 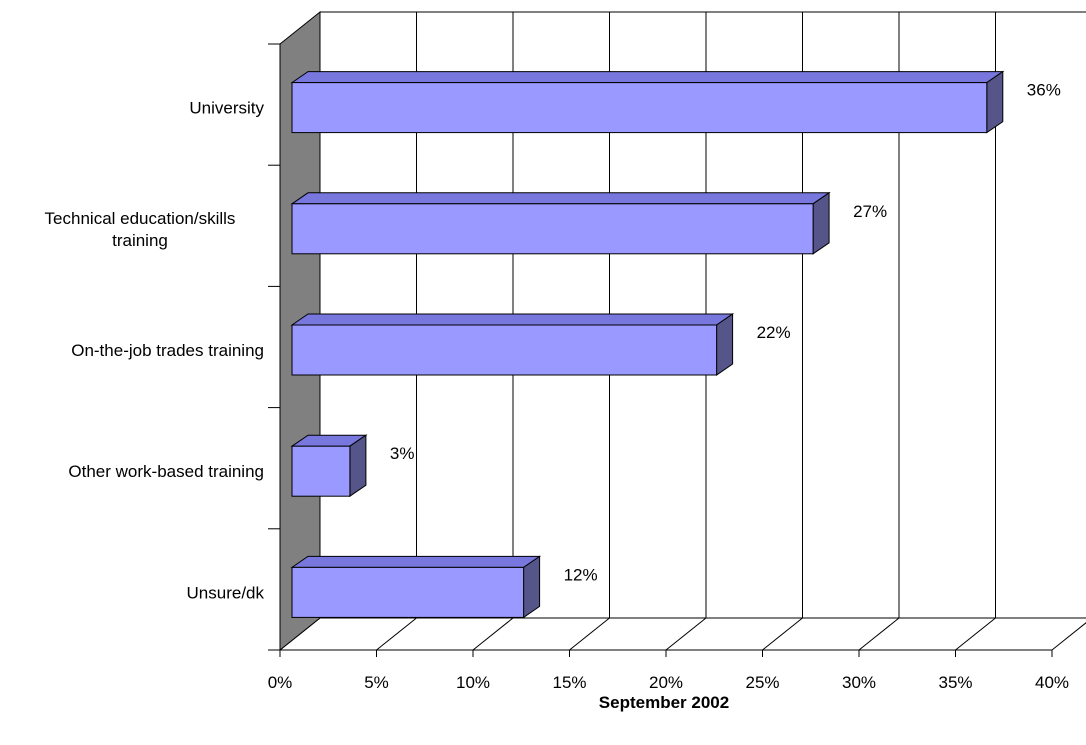 What do you see at coordinates (402, 453) in the screenshot?
I see `data-label: 3%` at bounding box center [402, 453].